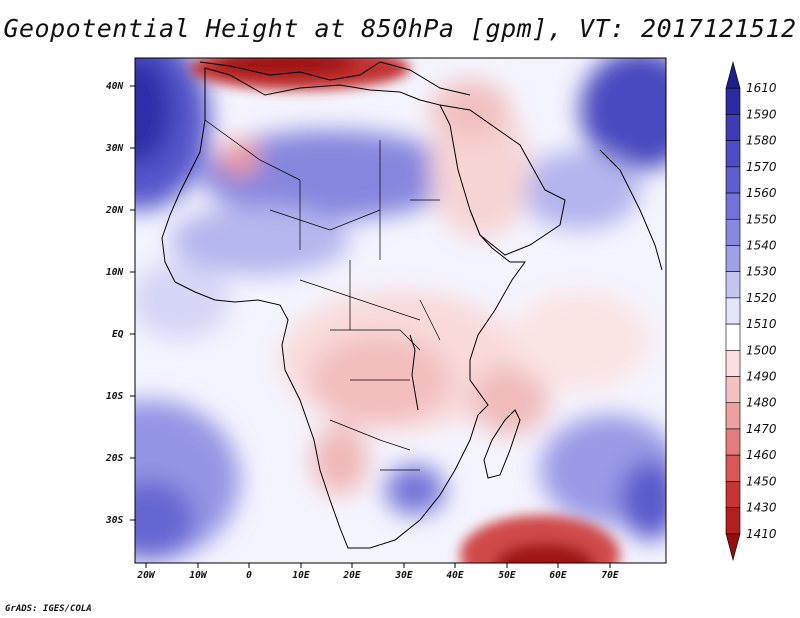 This screenshot has height=618, width=800. I want to click on asia-high, so click(623, 114).